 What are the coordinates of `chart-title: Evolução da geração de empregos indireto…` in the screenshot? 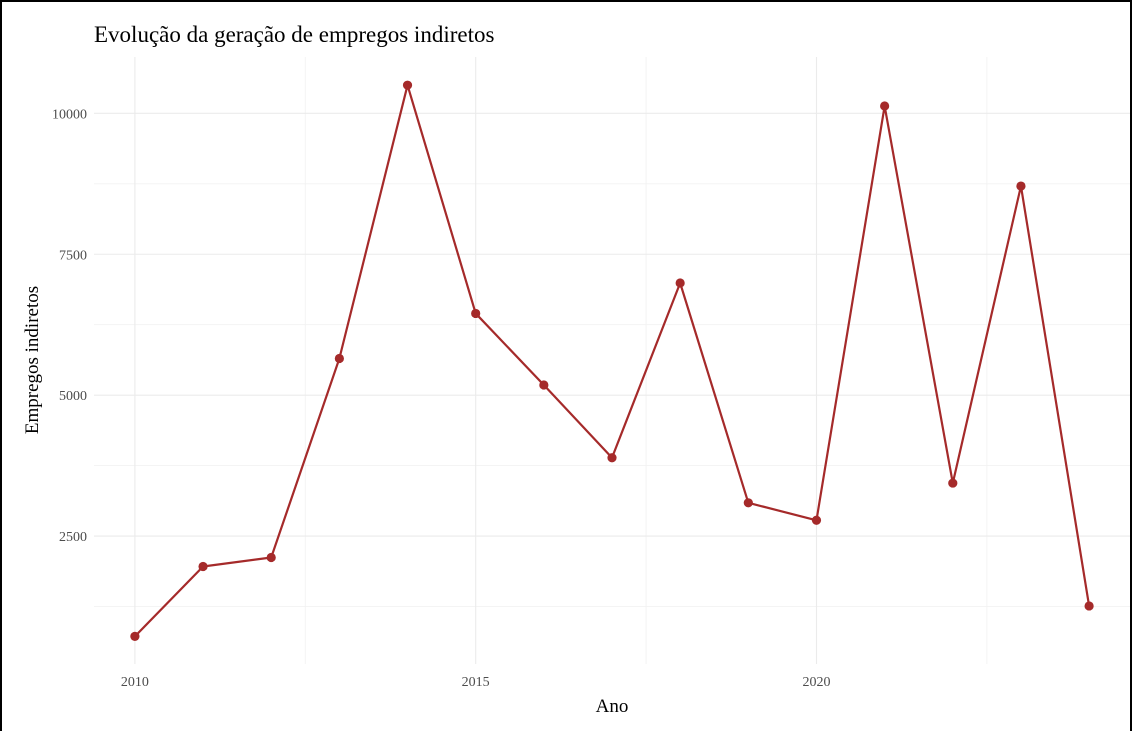 It's located at (294, 34).